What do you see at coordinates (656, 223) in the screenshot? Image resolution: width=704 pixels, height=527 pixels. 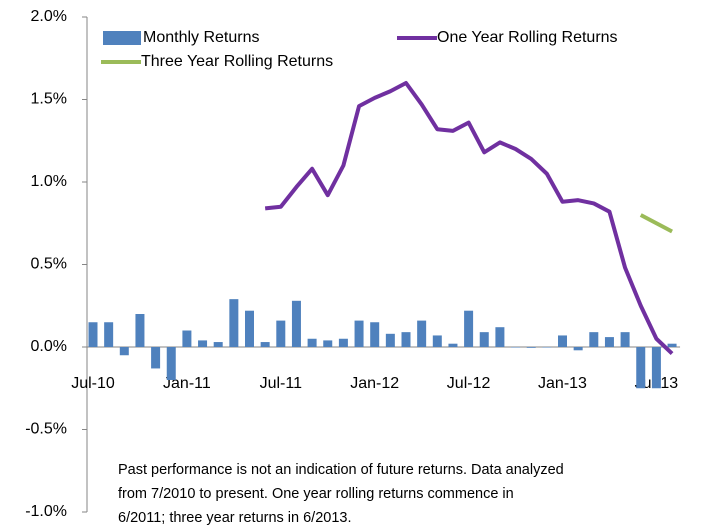 I see `line` at bounding box center [656, 223].